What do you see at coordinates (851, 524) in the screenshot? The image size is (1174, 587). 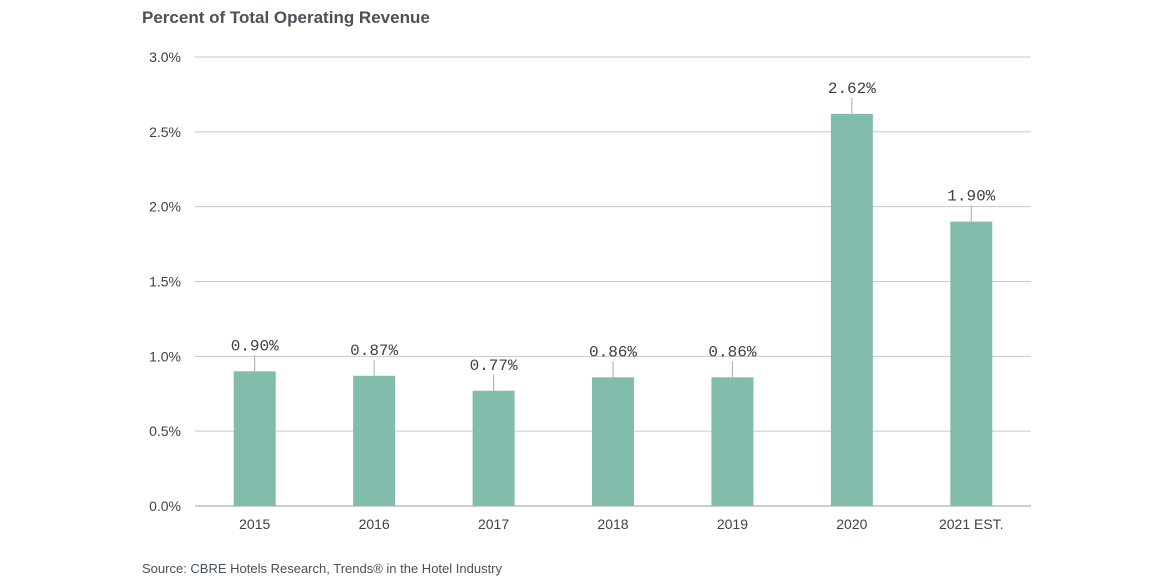 I see `x-tick-label: 2020` at bounding box center [851, 524].